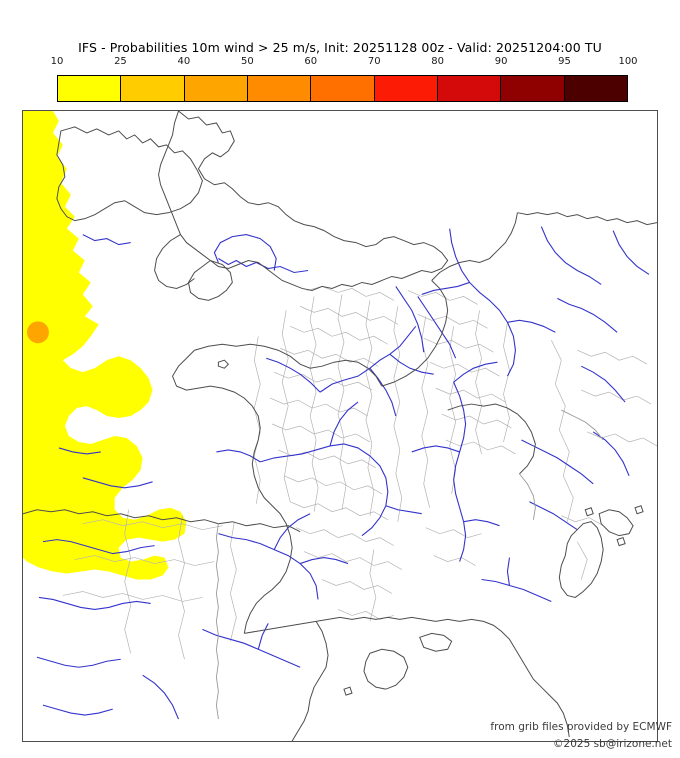  What do you see at coordinates (184, 61) in the screenshot?
I see `colorbar-tick: 40` at bounding box center [184, 61].